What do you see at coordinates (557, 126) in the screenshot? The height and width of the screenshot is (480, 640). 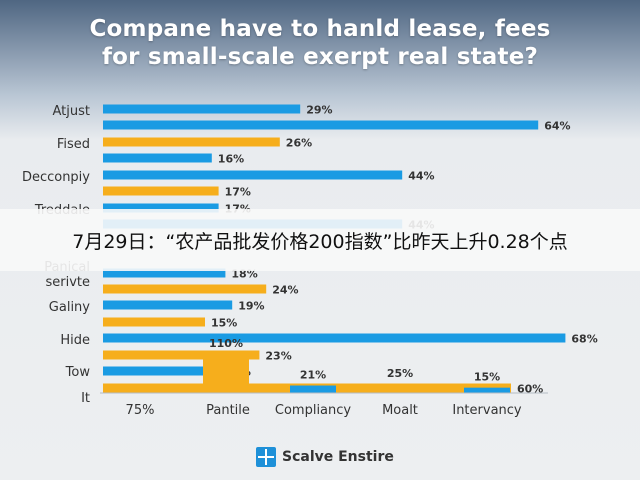 I see `h-bar-value-label: 64%` at bounding box center [557, 126].